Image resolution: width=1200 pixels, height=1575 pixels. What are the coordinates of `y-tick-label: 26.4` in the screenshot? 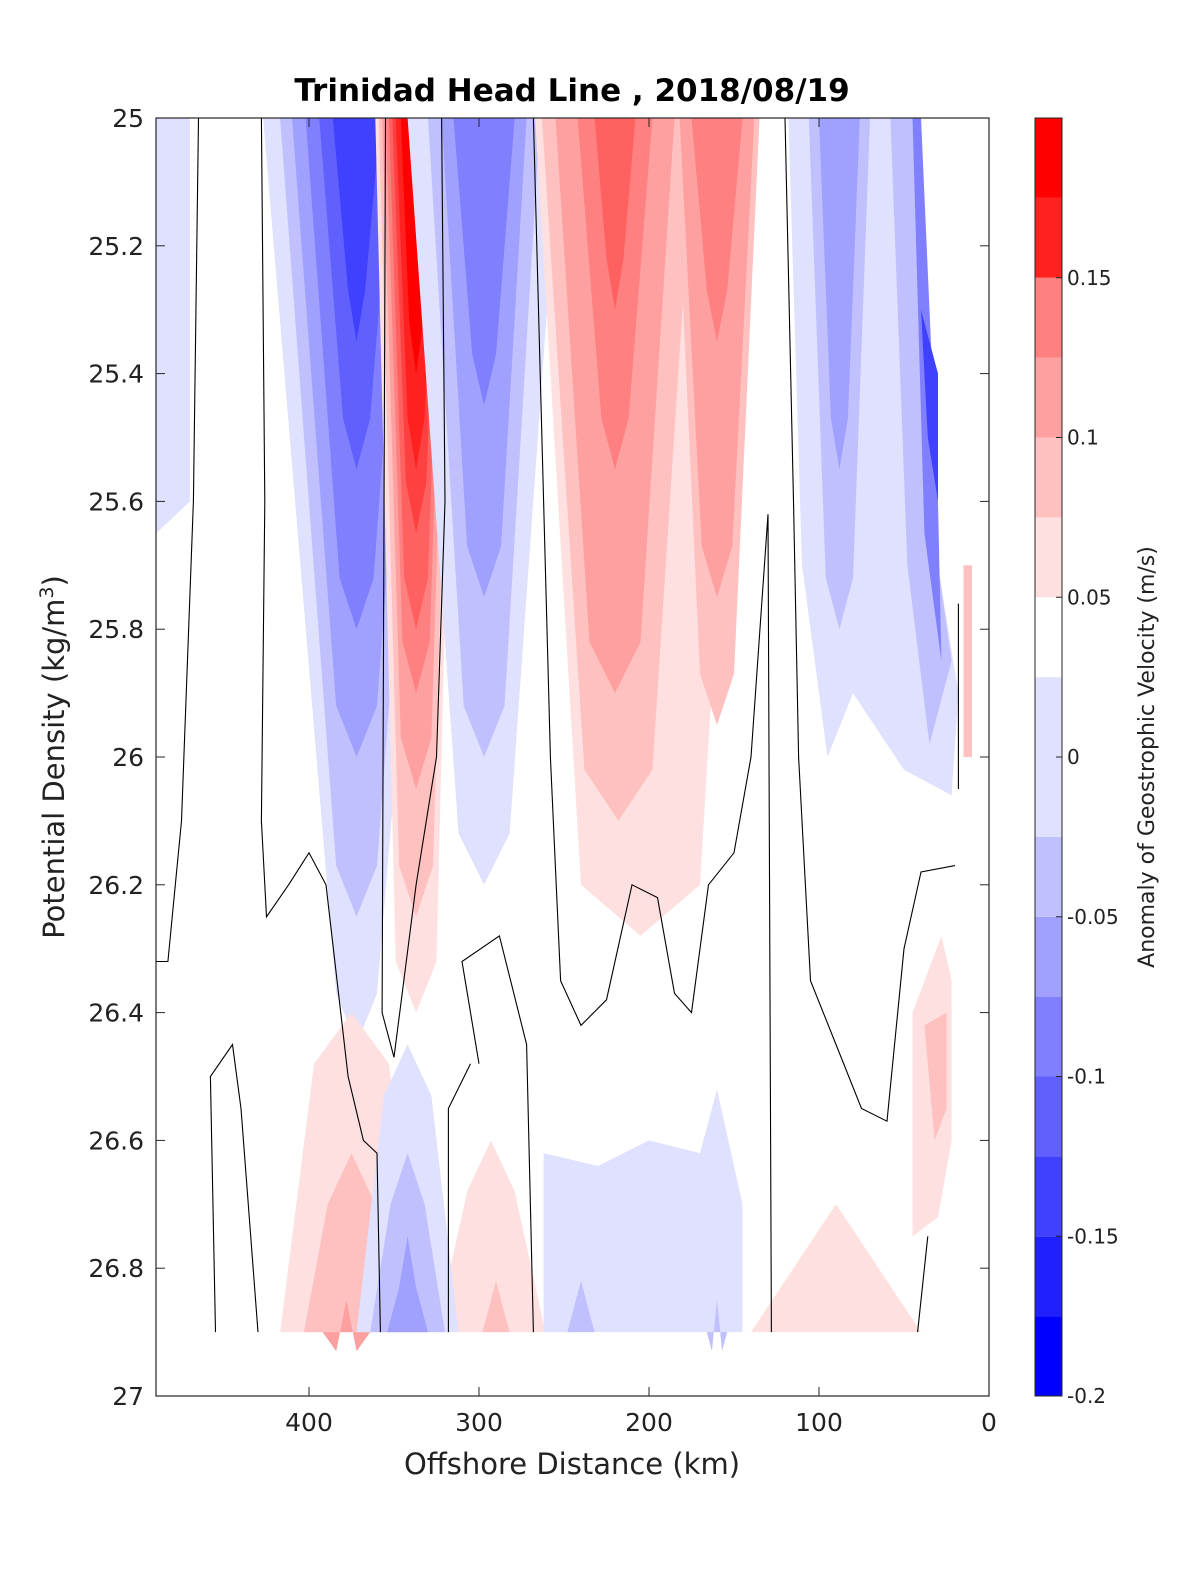 It's located at (116, 1013).